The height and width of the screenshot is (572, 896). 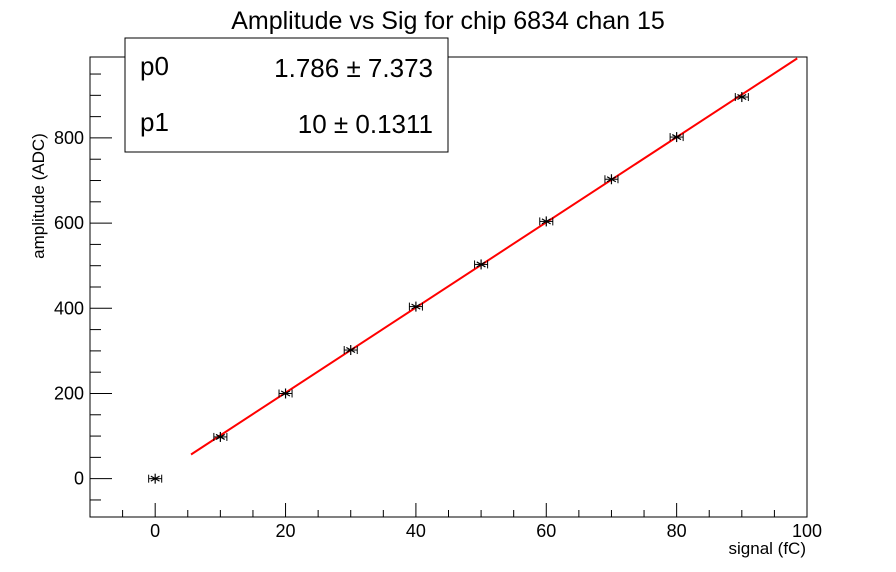 I want to click on x-tick-label: 0, so click(x=155, y=531).